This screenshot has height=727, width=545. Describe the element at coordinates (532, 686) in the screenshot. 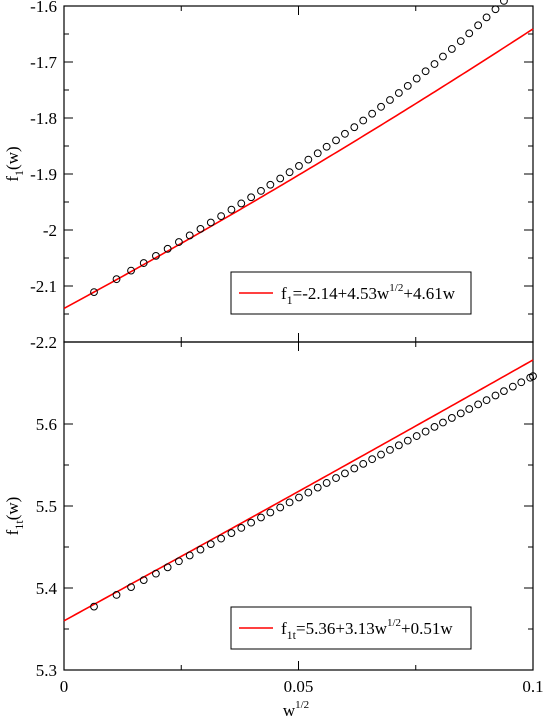

I see `x-tick-label: 0.1` at that location.